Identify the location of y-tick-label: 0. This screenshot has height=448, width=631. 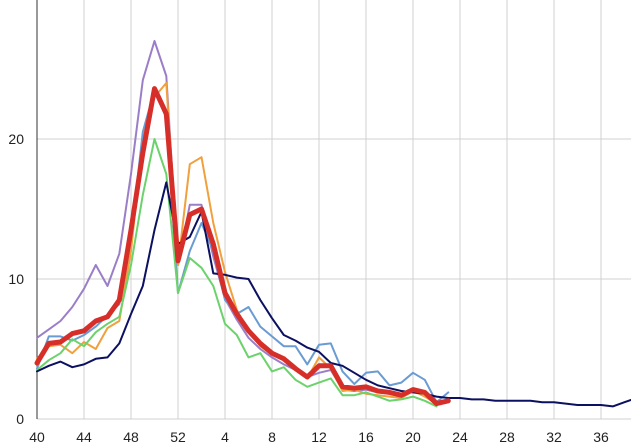
(20, 419).